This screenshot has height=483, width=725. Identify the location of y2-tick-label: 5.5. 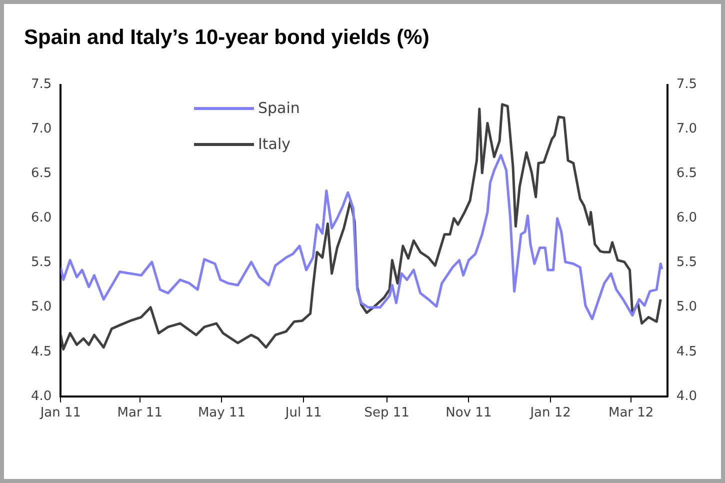
(687, 262).